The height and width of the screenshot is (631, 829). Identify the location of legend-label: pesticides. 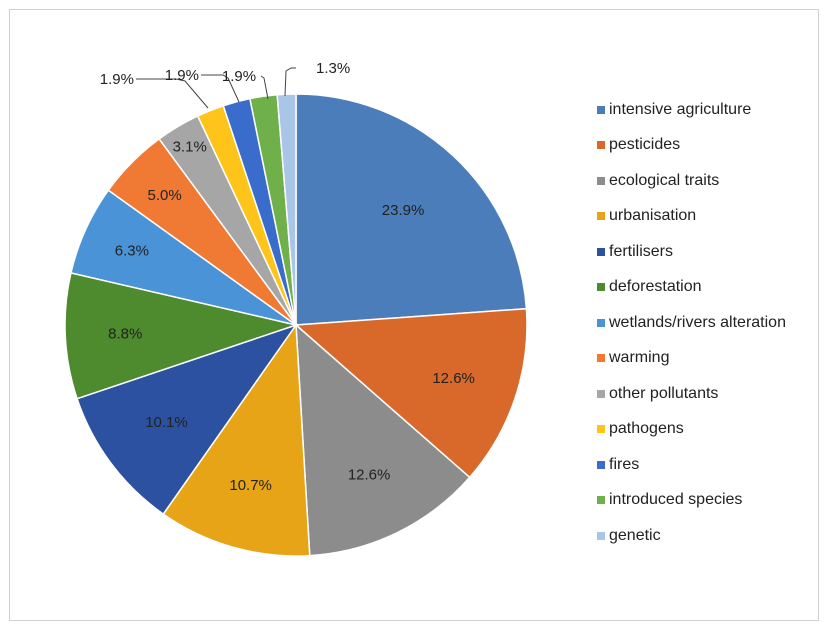
(645, 145).